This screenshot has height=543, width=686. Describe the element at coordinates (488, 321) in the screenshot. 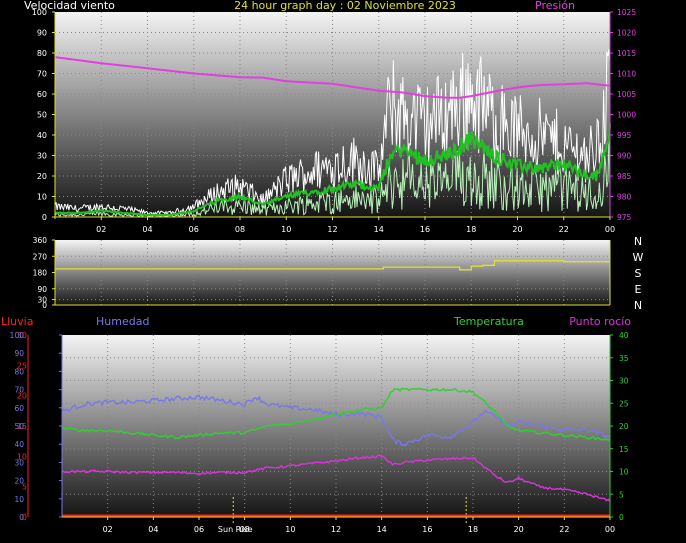

I see `temperature-label: Temperatura` at that location.